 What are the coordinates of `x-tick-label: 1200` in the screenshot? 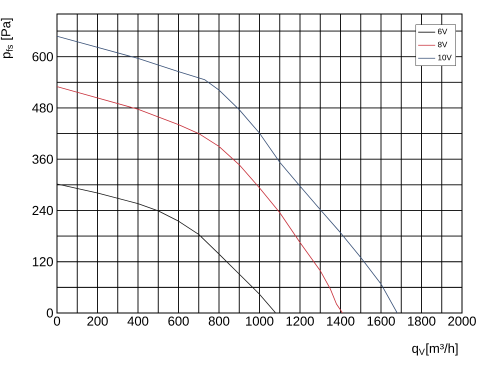 It's located at (300, 321).